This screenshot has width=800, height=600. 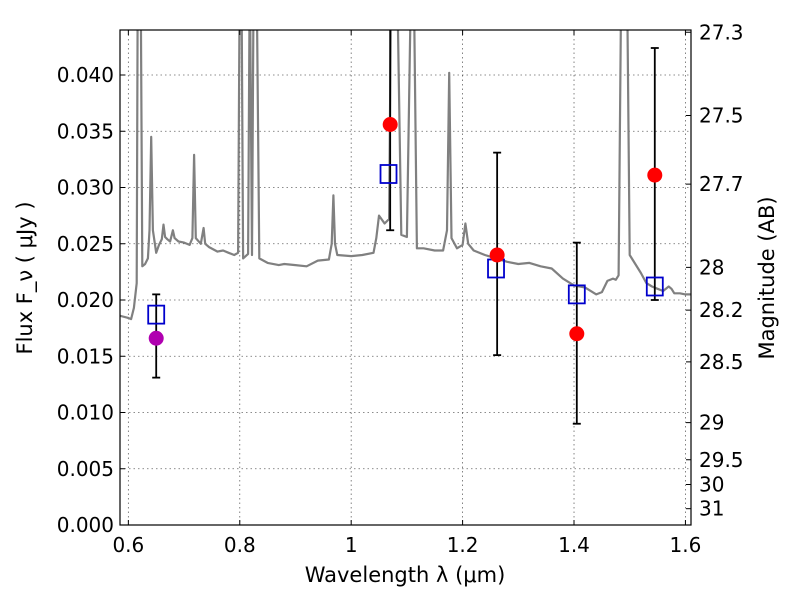 What do you see at coordinates (711, 485) in the screenshot?
I see `right-tick-label: 30` at bounding box center [711, 485].